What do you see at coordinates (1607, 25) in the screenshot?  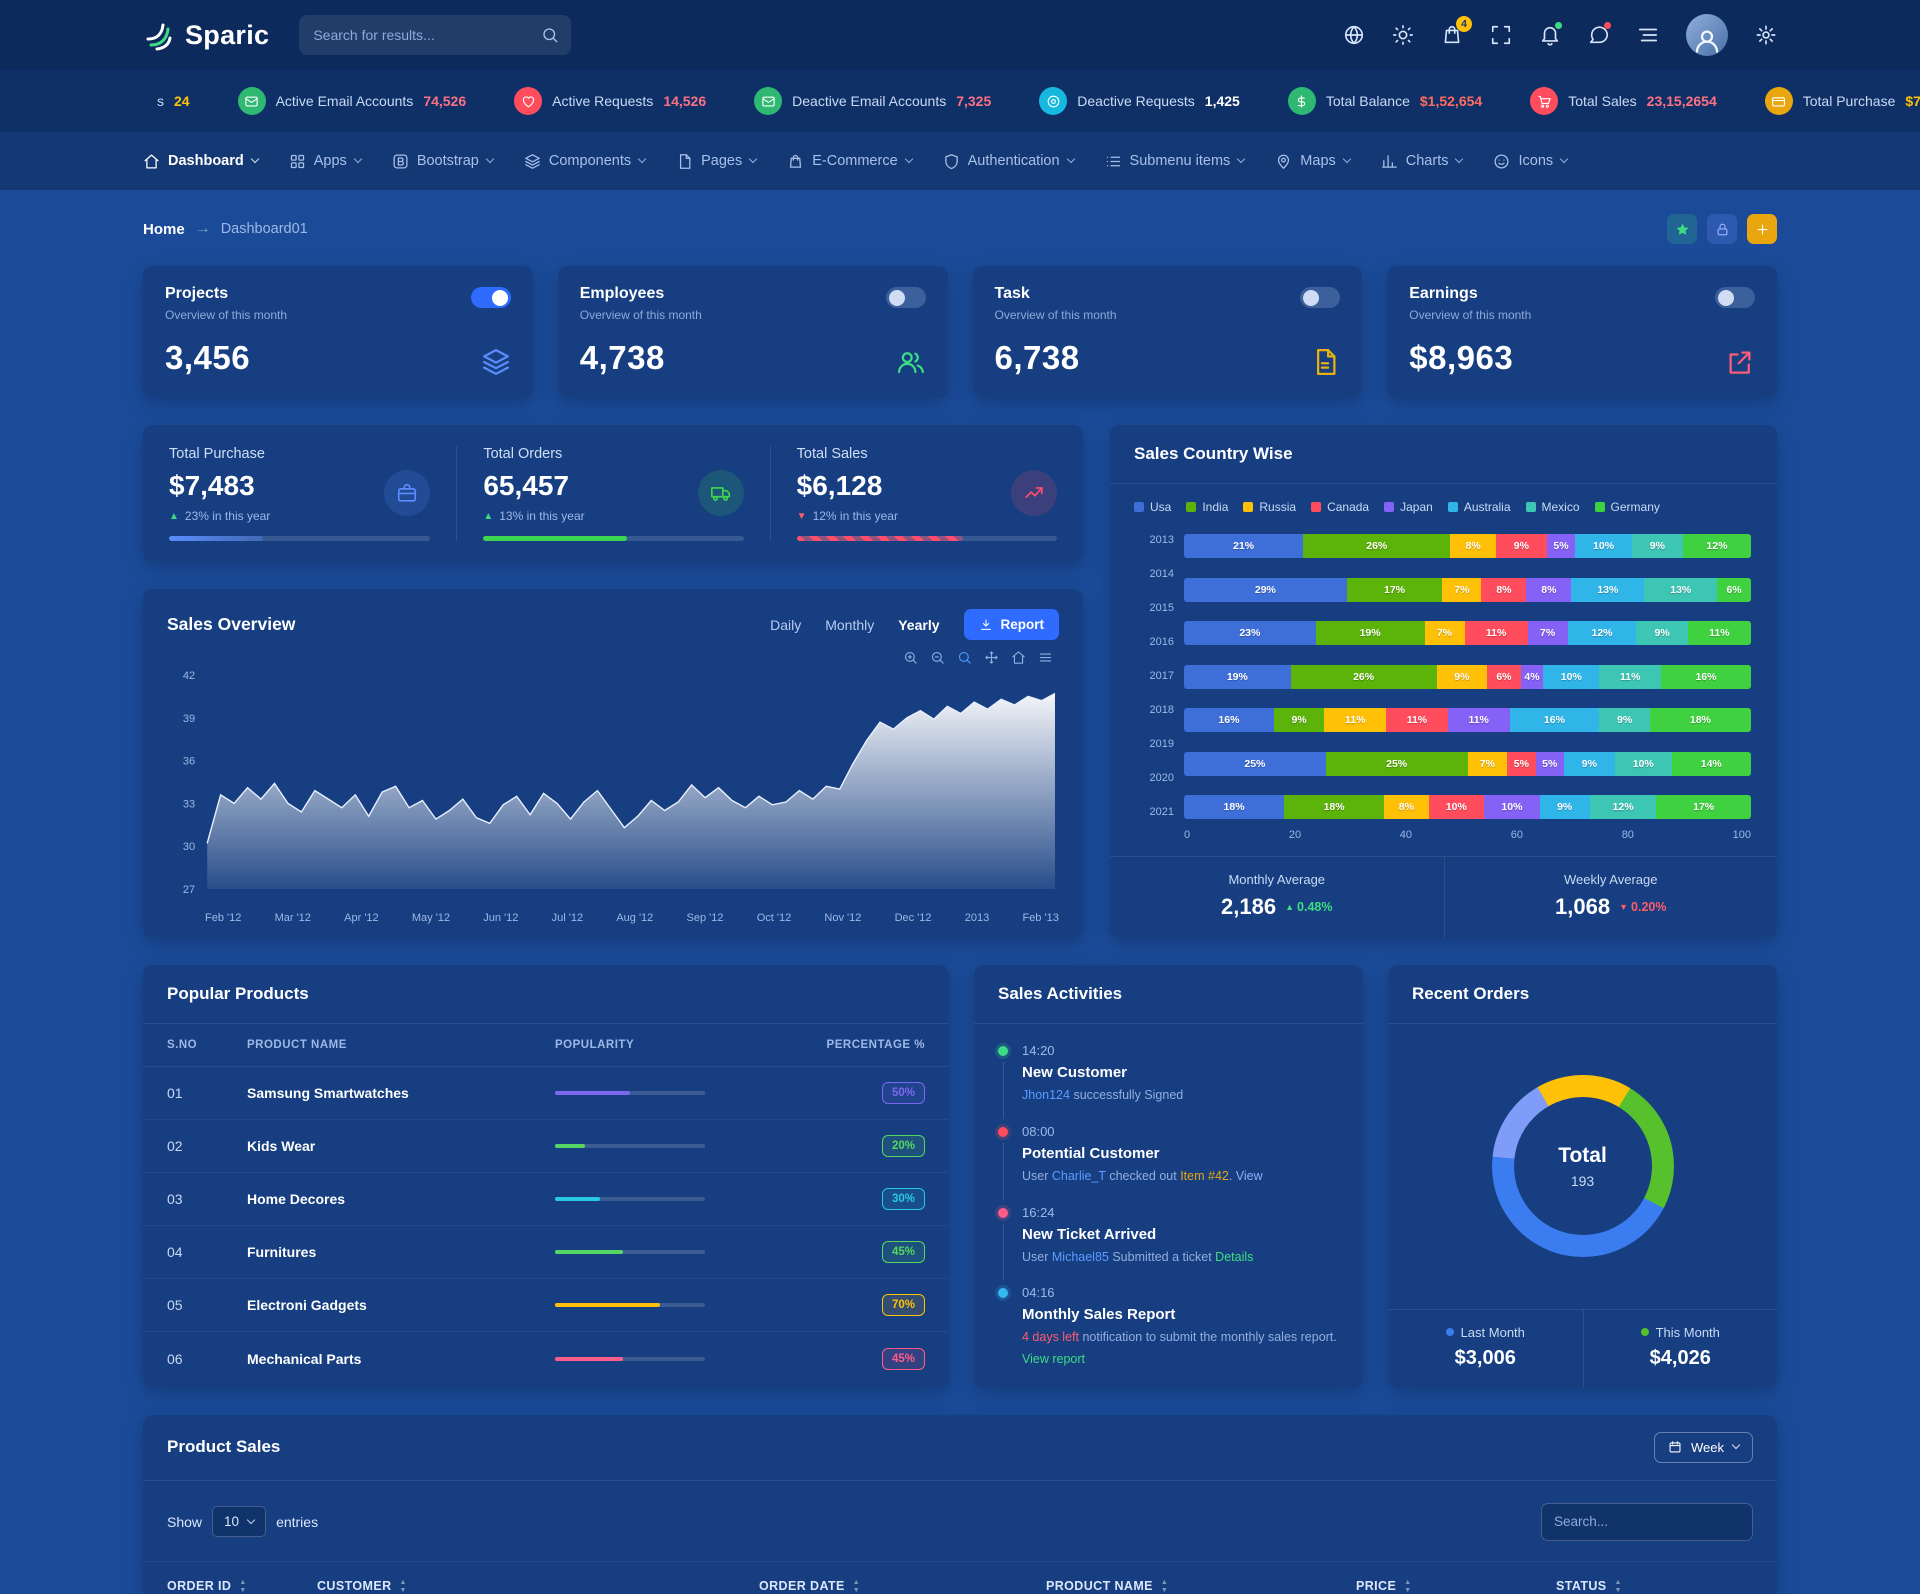 I see `notification-dot` at bounding box center [1607, 25].